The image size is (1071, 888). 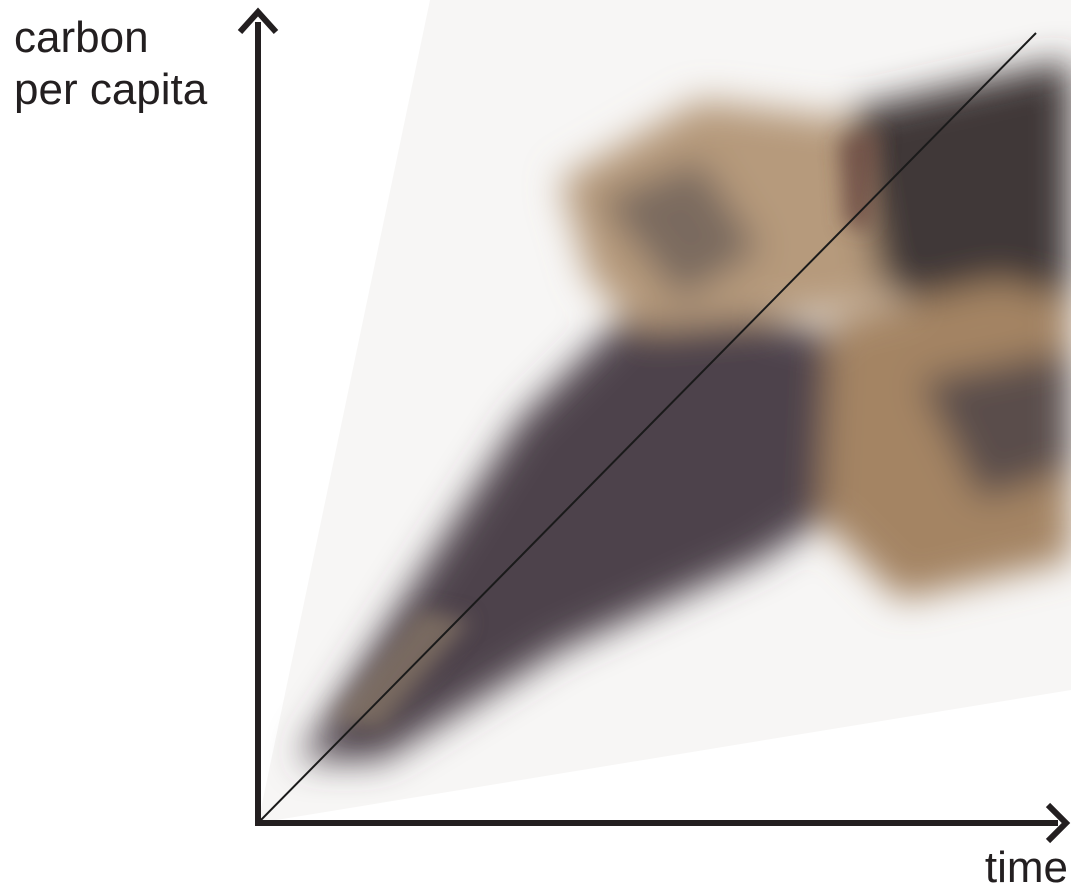 What do you see at coordinates (111, 89) in the screenshot?
I see `y-axis-label: per capita` at bounding box center [111, 89].